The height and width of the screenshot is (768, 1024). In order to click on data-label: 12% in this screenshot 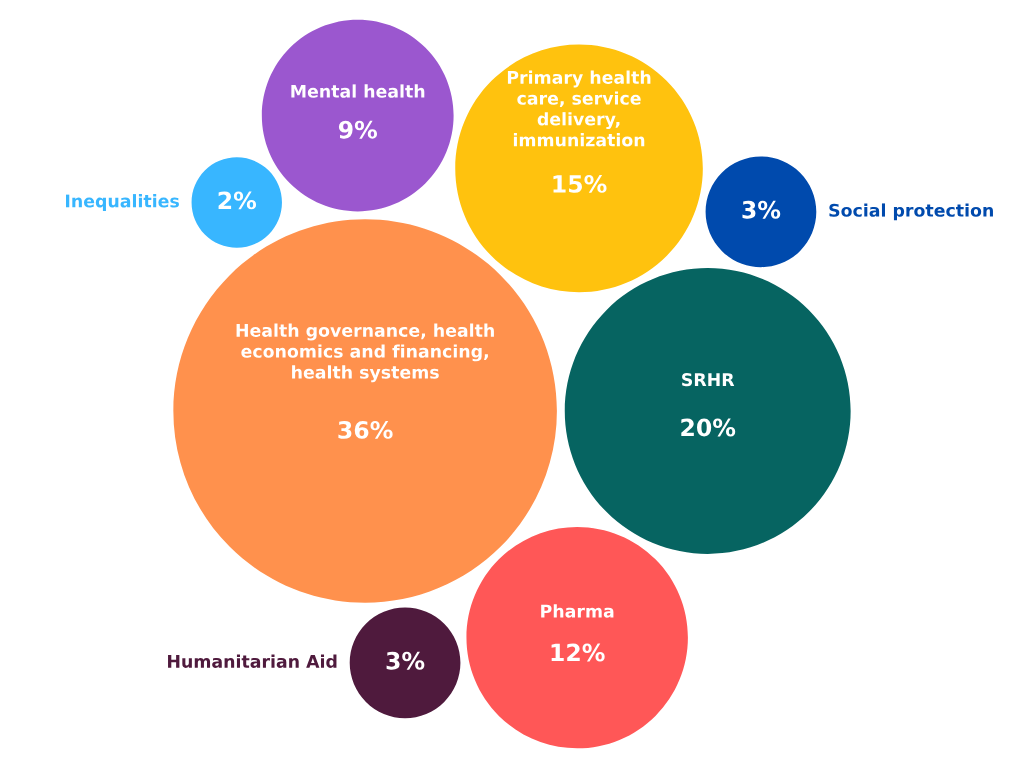, I will do `click(578, 652)`.